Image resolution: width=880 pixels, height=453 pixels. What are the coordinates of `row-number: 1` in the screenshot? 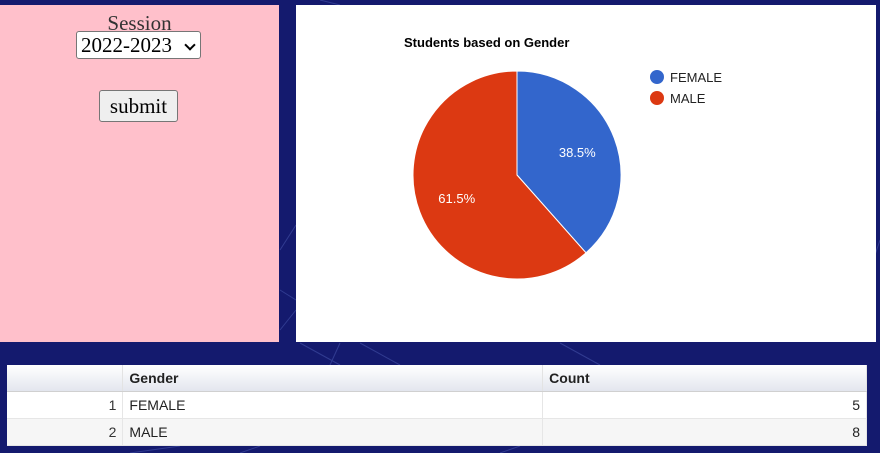 It's located at (65, 405).